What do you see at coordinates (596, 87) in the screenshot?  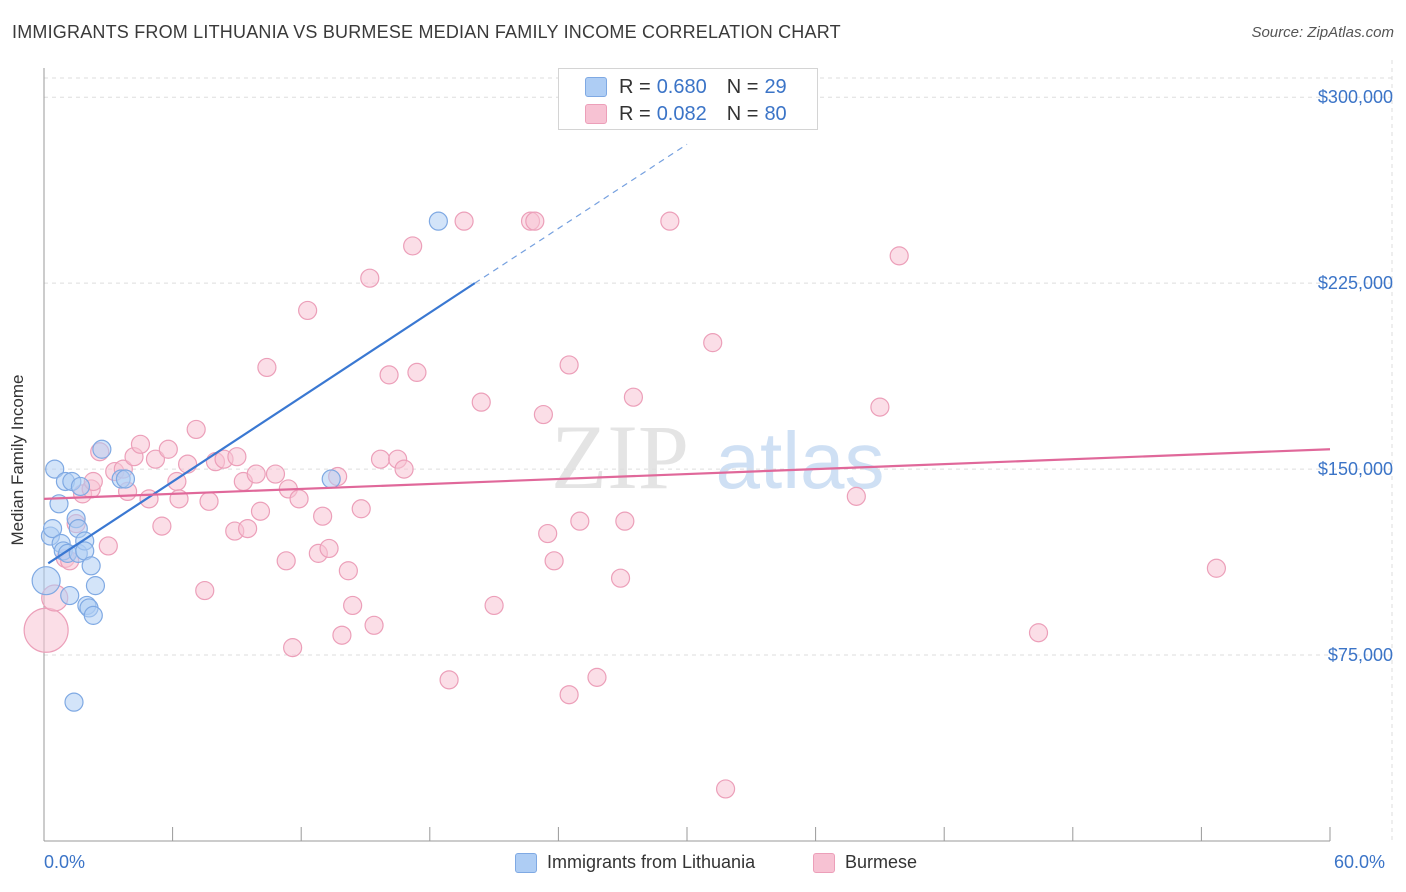 I see `lithuania-swatch` at bounding box center [596, 87].